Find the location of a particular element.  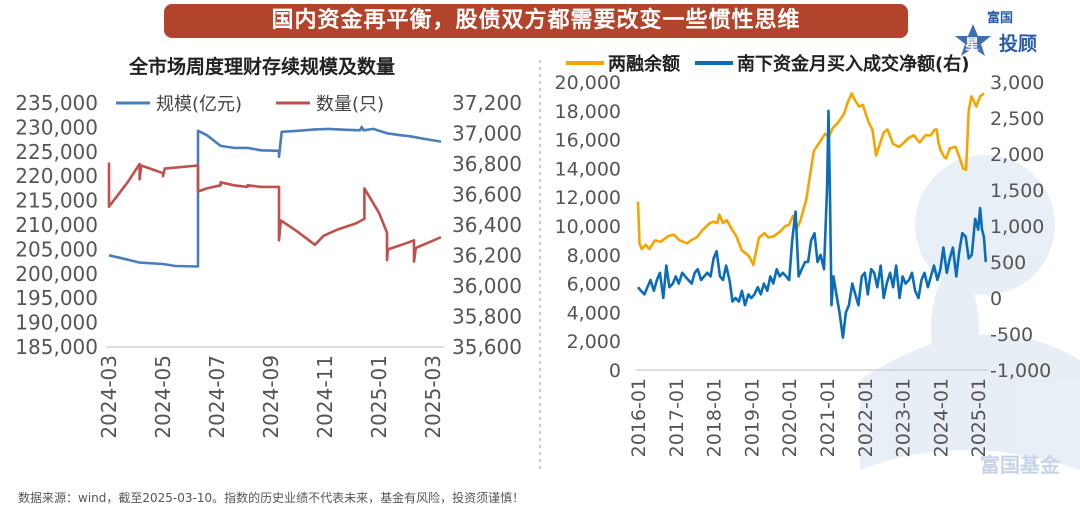

star-icon is located at coordinates (973, 40).